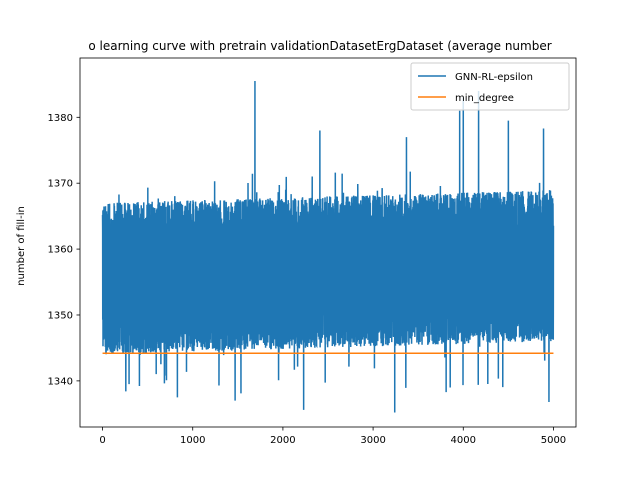 This screenshot has height=480, width=640. What do you see at coordinates (60, 381) in the screenshot?
I see `y-tick-label: 1340` at bounding box center [60, 381].